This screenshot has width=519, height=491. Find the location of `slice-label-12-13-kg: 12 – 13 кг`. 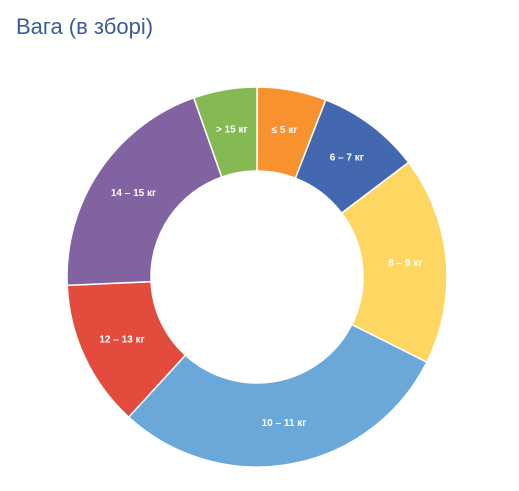

slice-label-12-13-kg: 12 – 13 кг is located at coordinates (121, 340).